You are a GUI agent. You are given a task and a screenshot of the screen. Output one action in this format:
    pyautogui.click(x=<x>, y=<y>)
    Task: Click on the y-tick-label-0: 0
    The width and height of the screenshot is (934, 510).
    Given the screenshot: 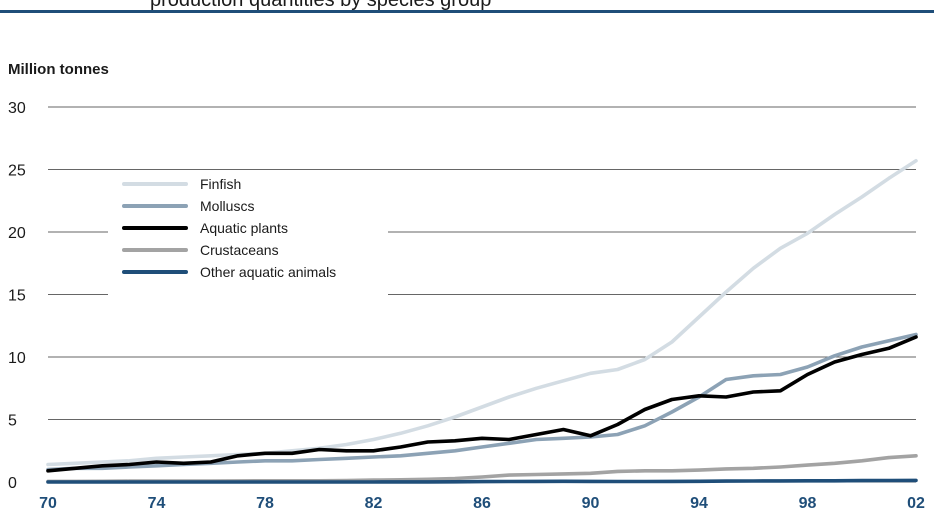 What is the action you would take?
    pyautogui.click(x=12, y=483)
    